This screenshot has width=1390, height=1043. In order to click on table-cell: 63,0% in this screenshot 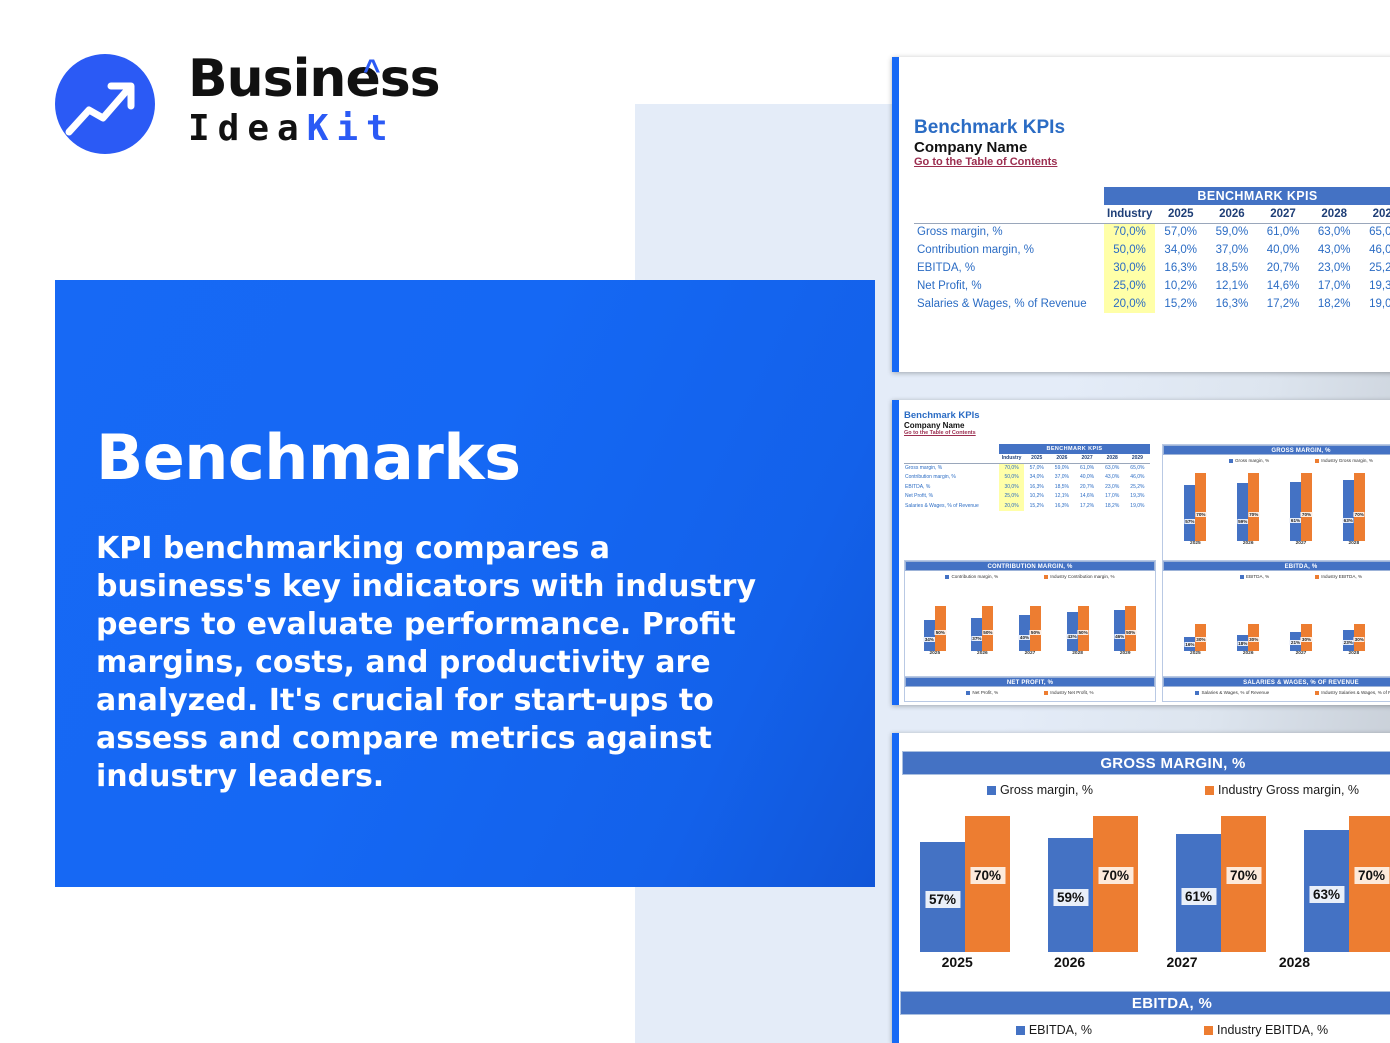, I will do `click(1112, 468)`.